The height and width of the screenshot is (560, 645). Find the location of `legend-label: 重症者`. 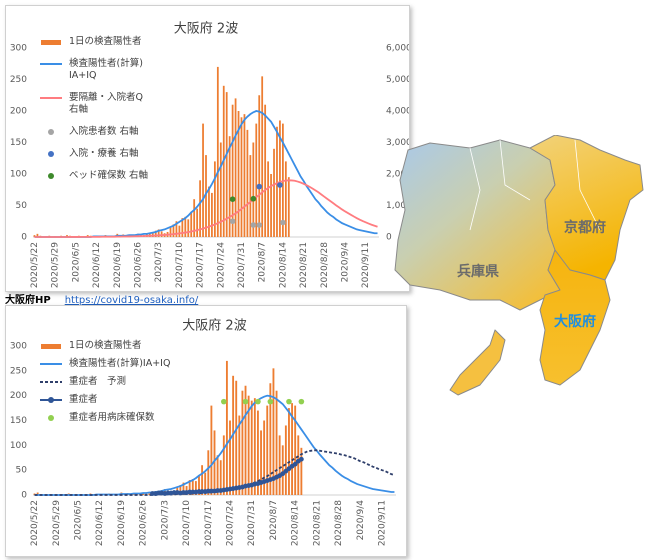

legend-label: 重症者 is located at coordinates (83, 399).